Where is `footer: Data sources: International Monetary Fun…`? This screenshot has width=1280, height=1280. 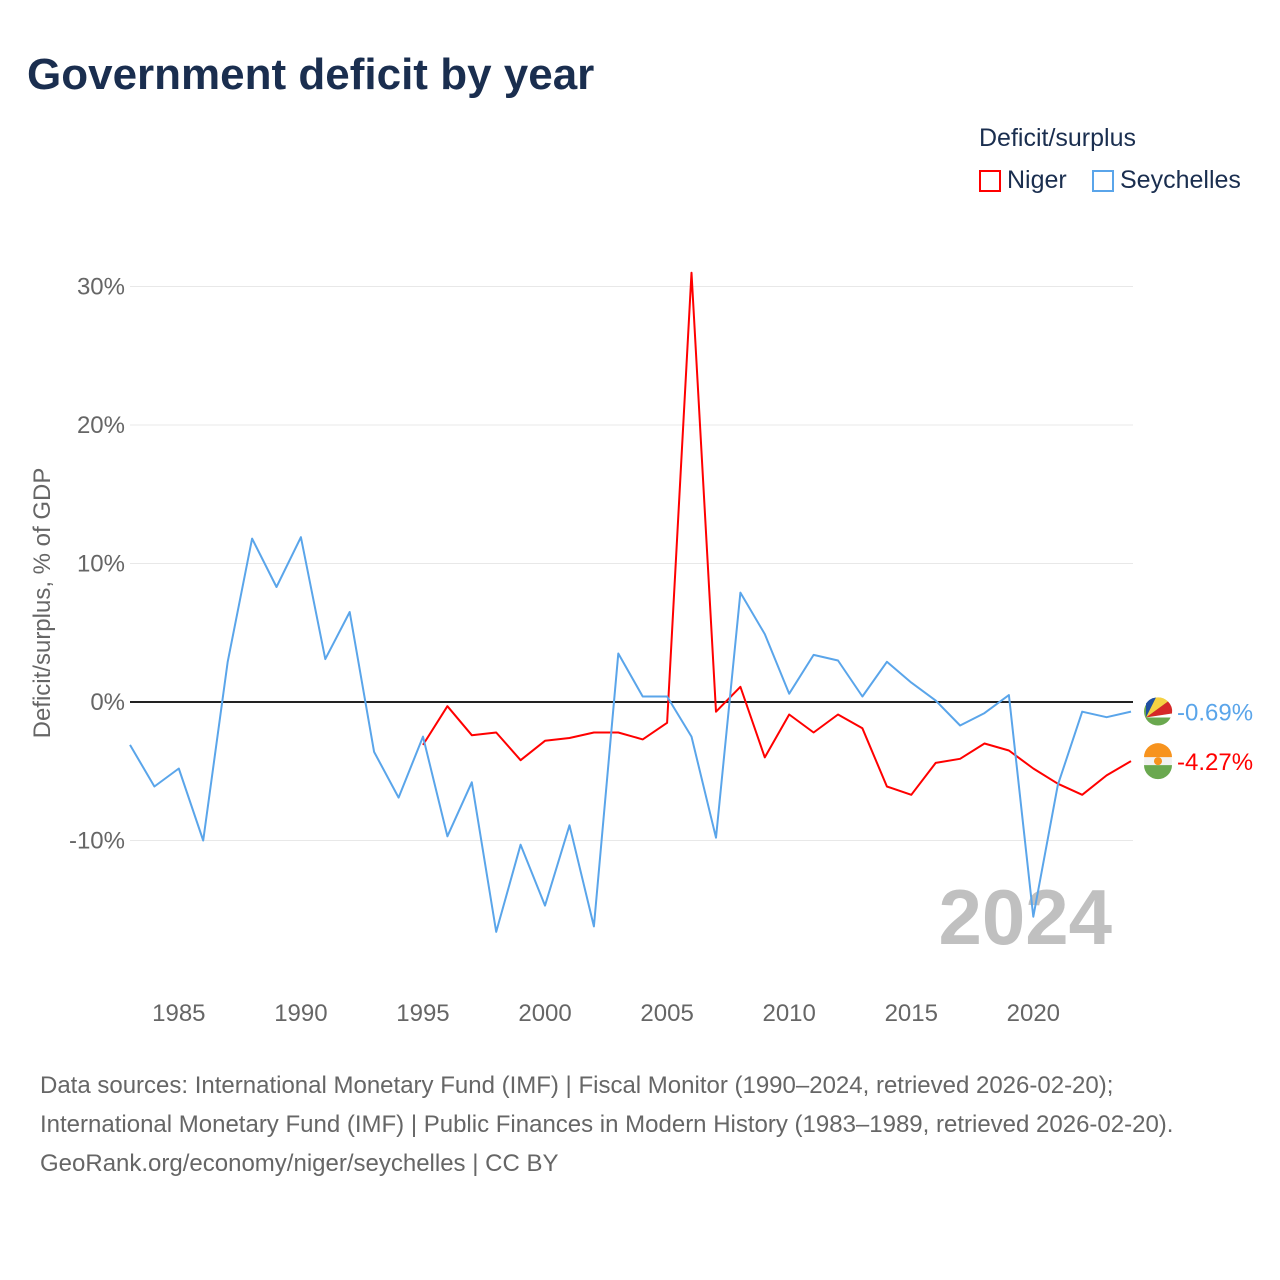 footer: Data sources: International Monetary Fun… is located at coordinates (640, 1124).